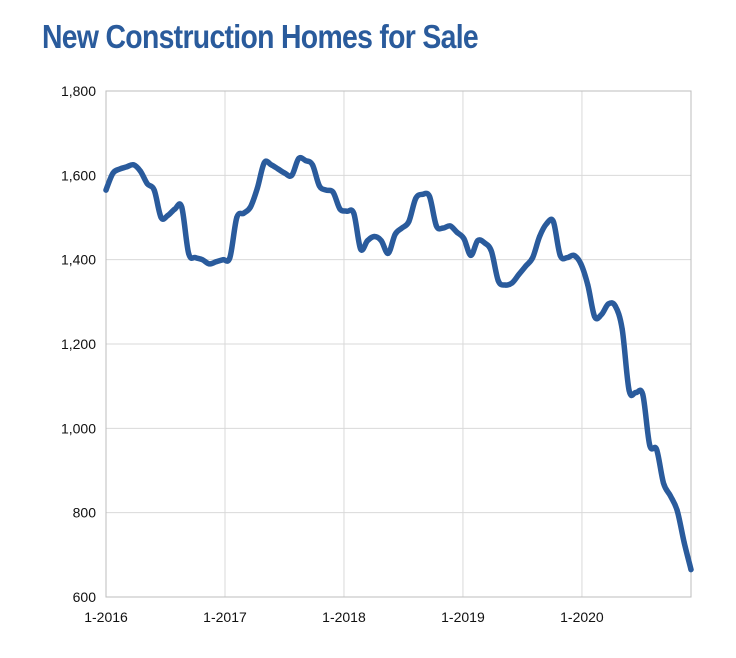 The width and height of the screenshot is (736, 658). I want to click on x-tick-label: 1-2019, so click(463, 617).